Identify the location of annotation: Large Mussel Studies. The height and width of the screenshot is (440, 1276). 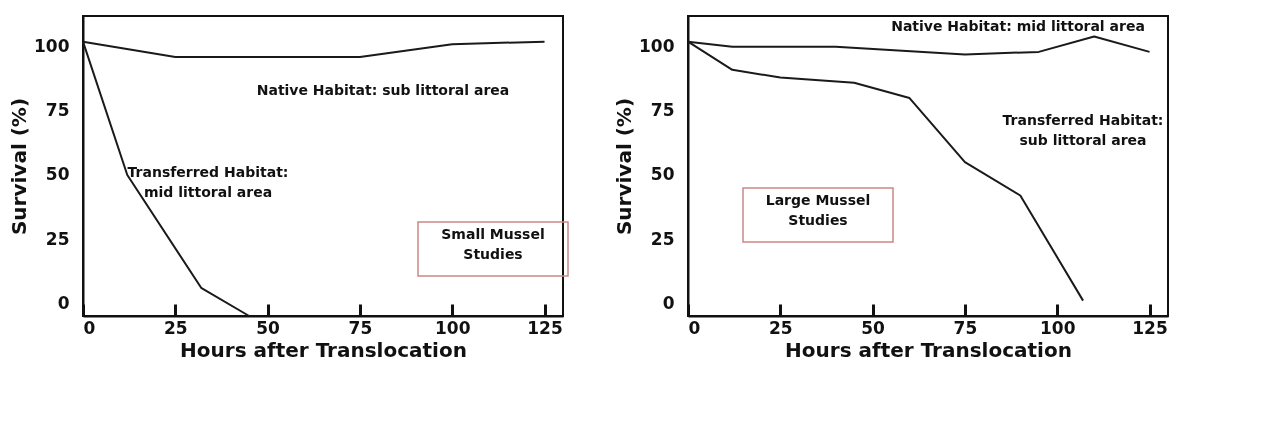
(818, 210).